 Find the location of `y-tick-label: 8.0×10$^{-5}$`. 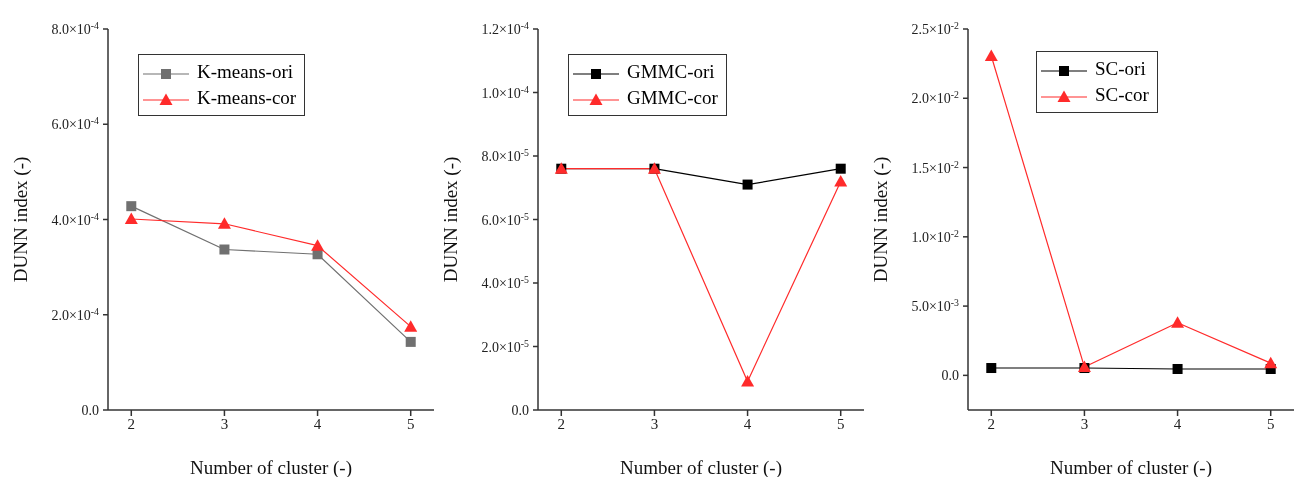

y-tick-label: 8.0×10$^{-5}$ is located at coordinates (505, 155).